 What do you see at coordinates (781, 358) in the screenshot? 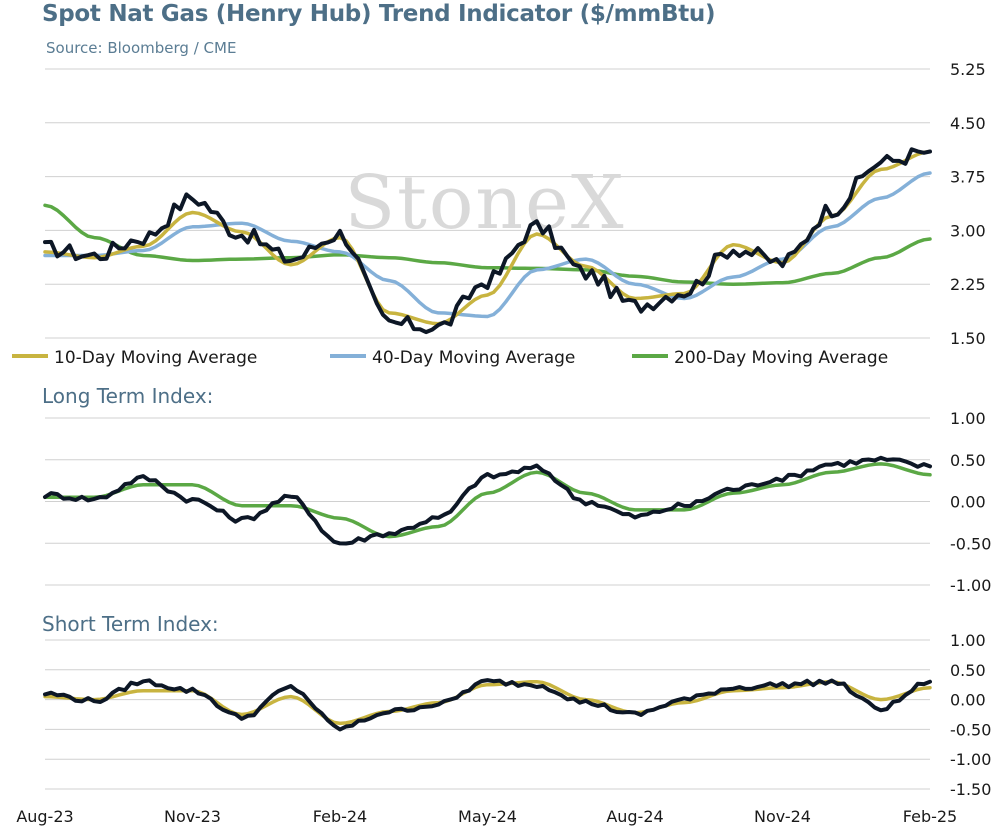
I see `legend-label: 200-Day Moving Average` at bounding box center [781, 358].